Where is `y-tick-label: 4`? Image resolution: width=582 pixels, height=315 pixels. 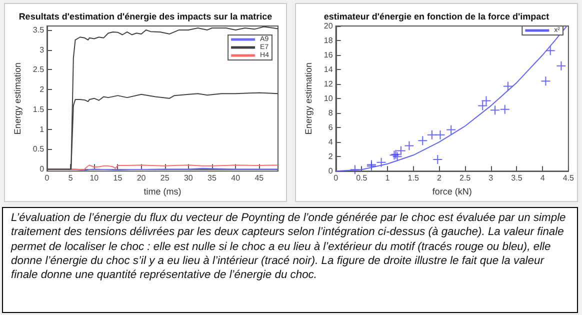 y-tick-label: 4 is located at coordinates (331, 142).